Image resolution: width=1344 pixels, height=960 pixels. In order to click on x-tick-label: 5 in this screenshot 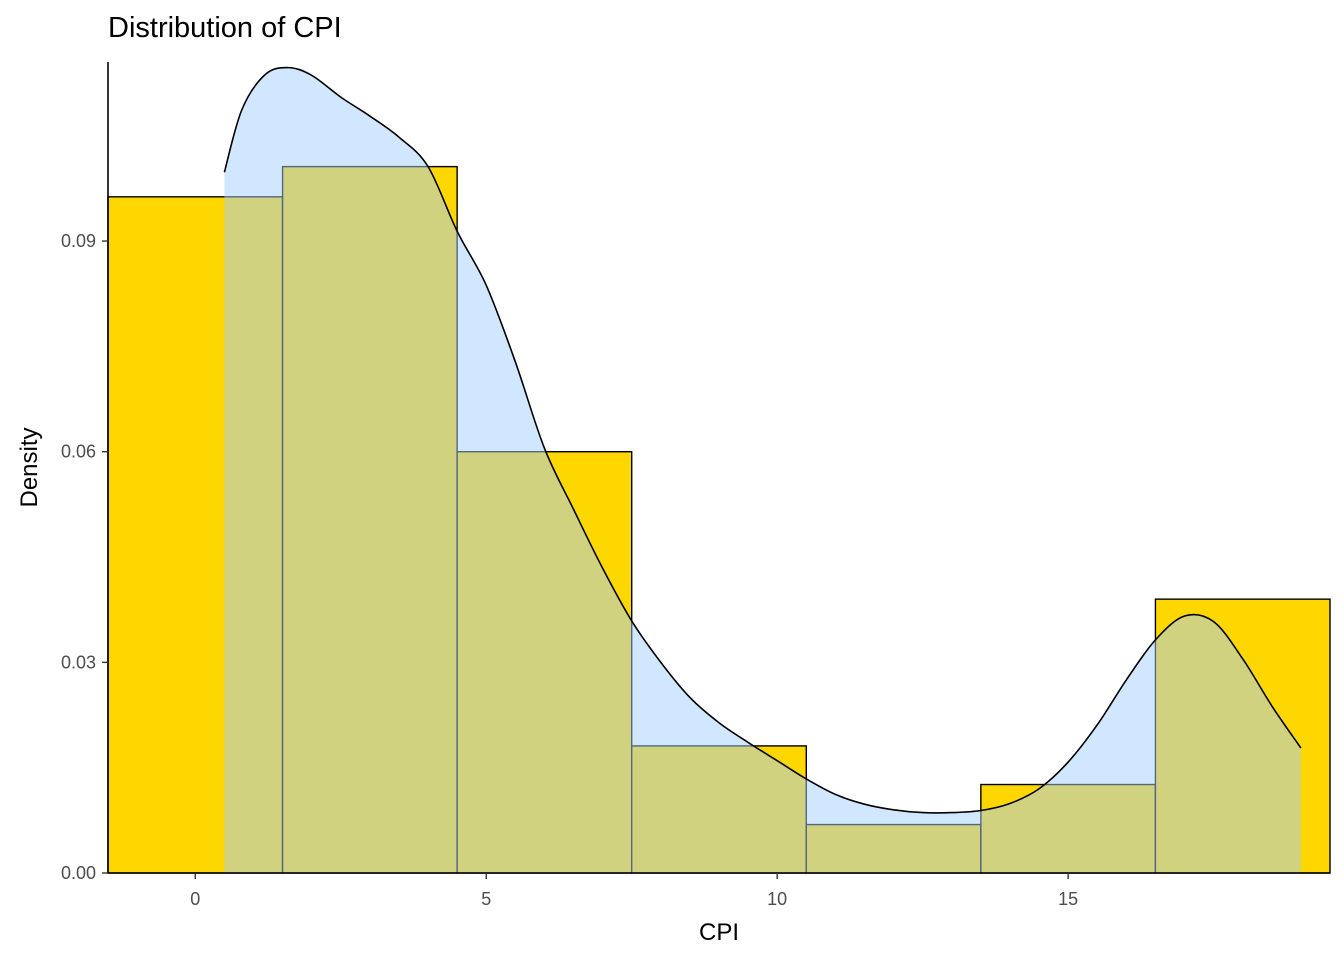, I will do `click(486, 899)`.